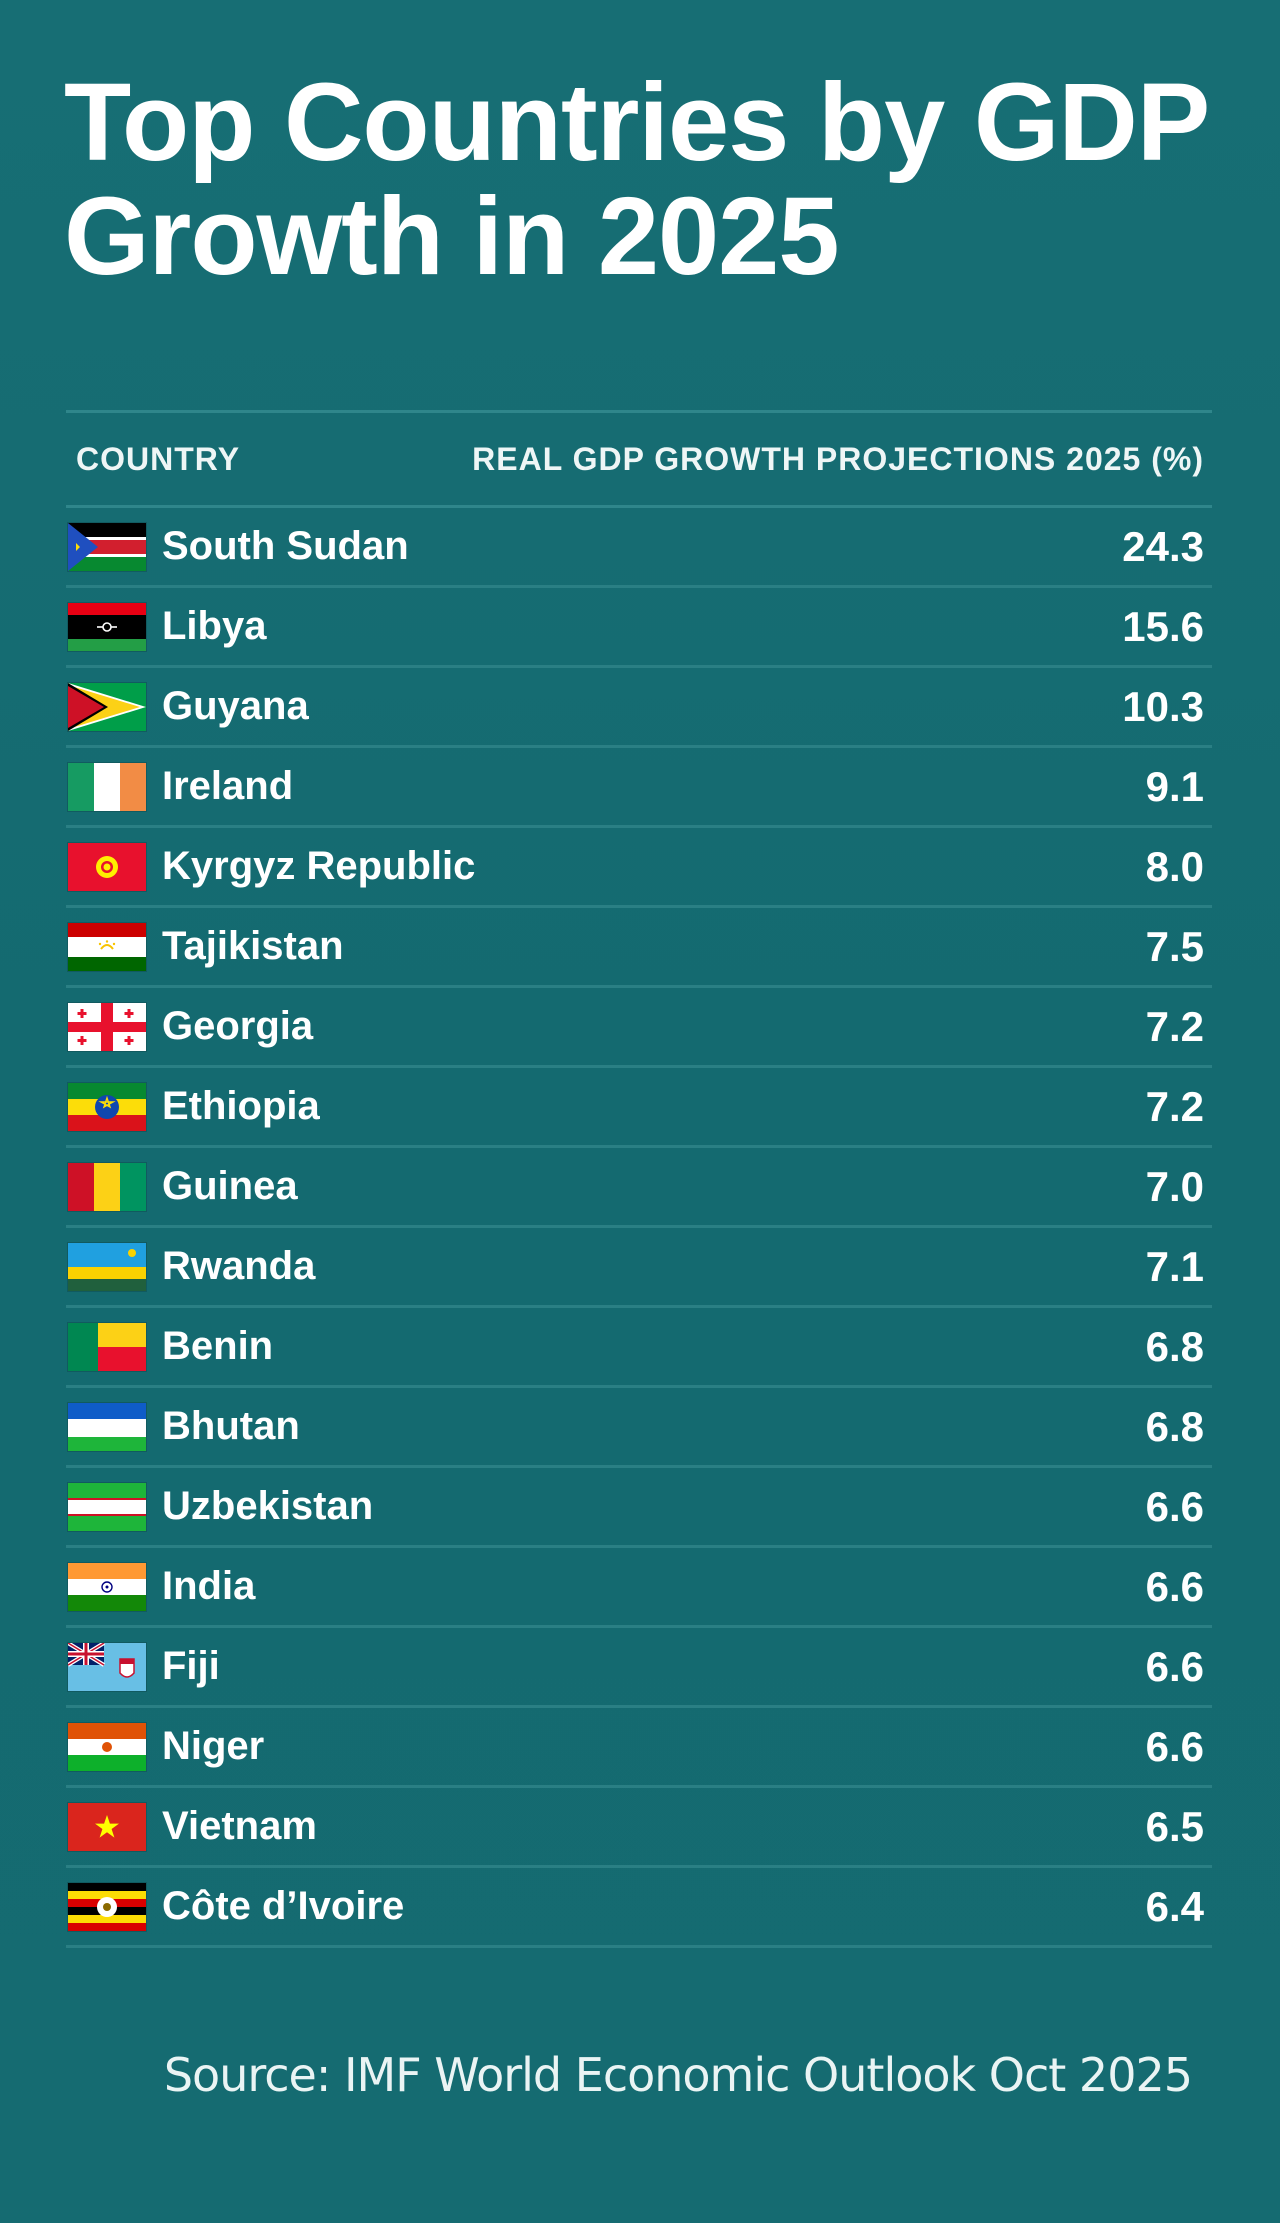  I want to click on growth-value: 7.5, so click(1174, 946).